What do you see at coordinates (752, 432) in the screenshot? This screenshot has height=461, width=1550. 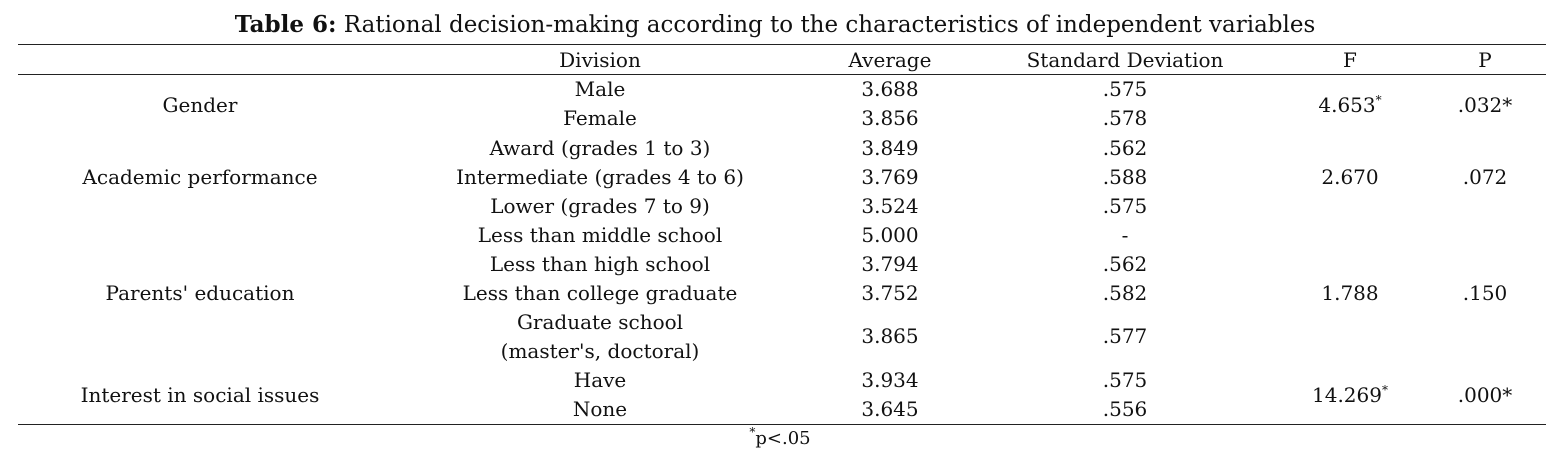 I see `footnote-mark: *` at bounding box center [752, 432].